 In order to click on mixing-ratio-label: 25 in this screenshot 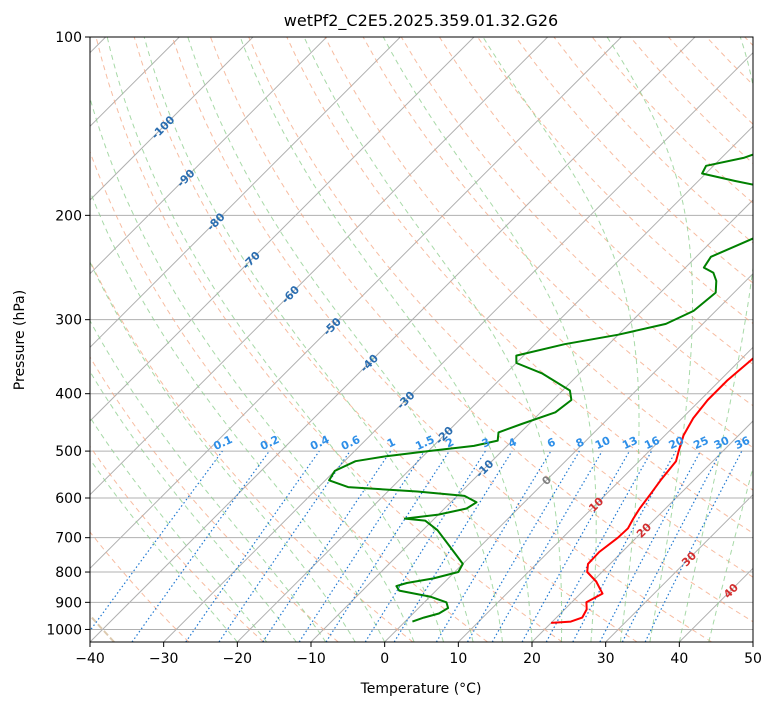, I will do `click(700, 443)`.